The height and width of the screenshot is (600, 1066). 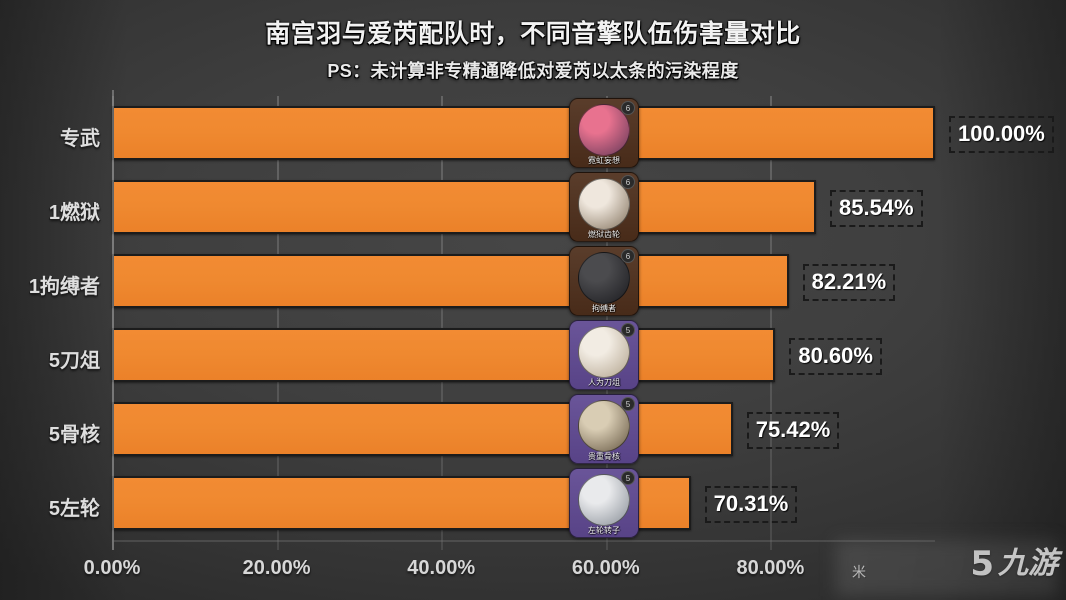 I want to click on item-card-贵重骨核: 5 贵重骨核, so click(x=604, y=429).